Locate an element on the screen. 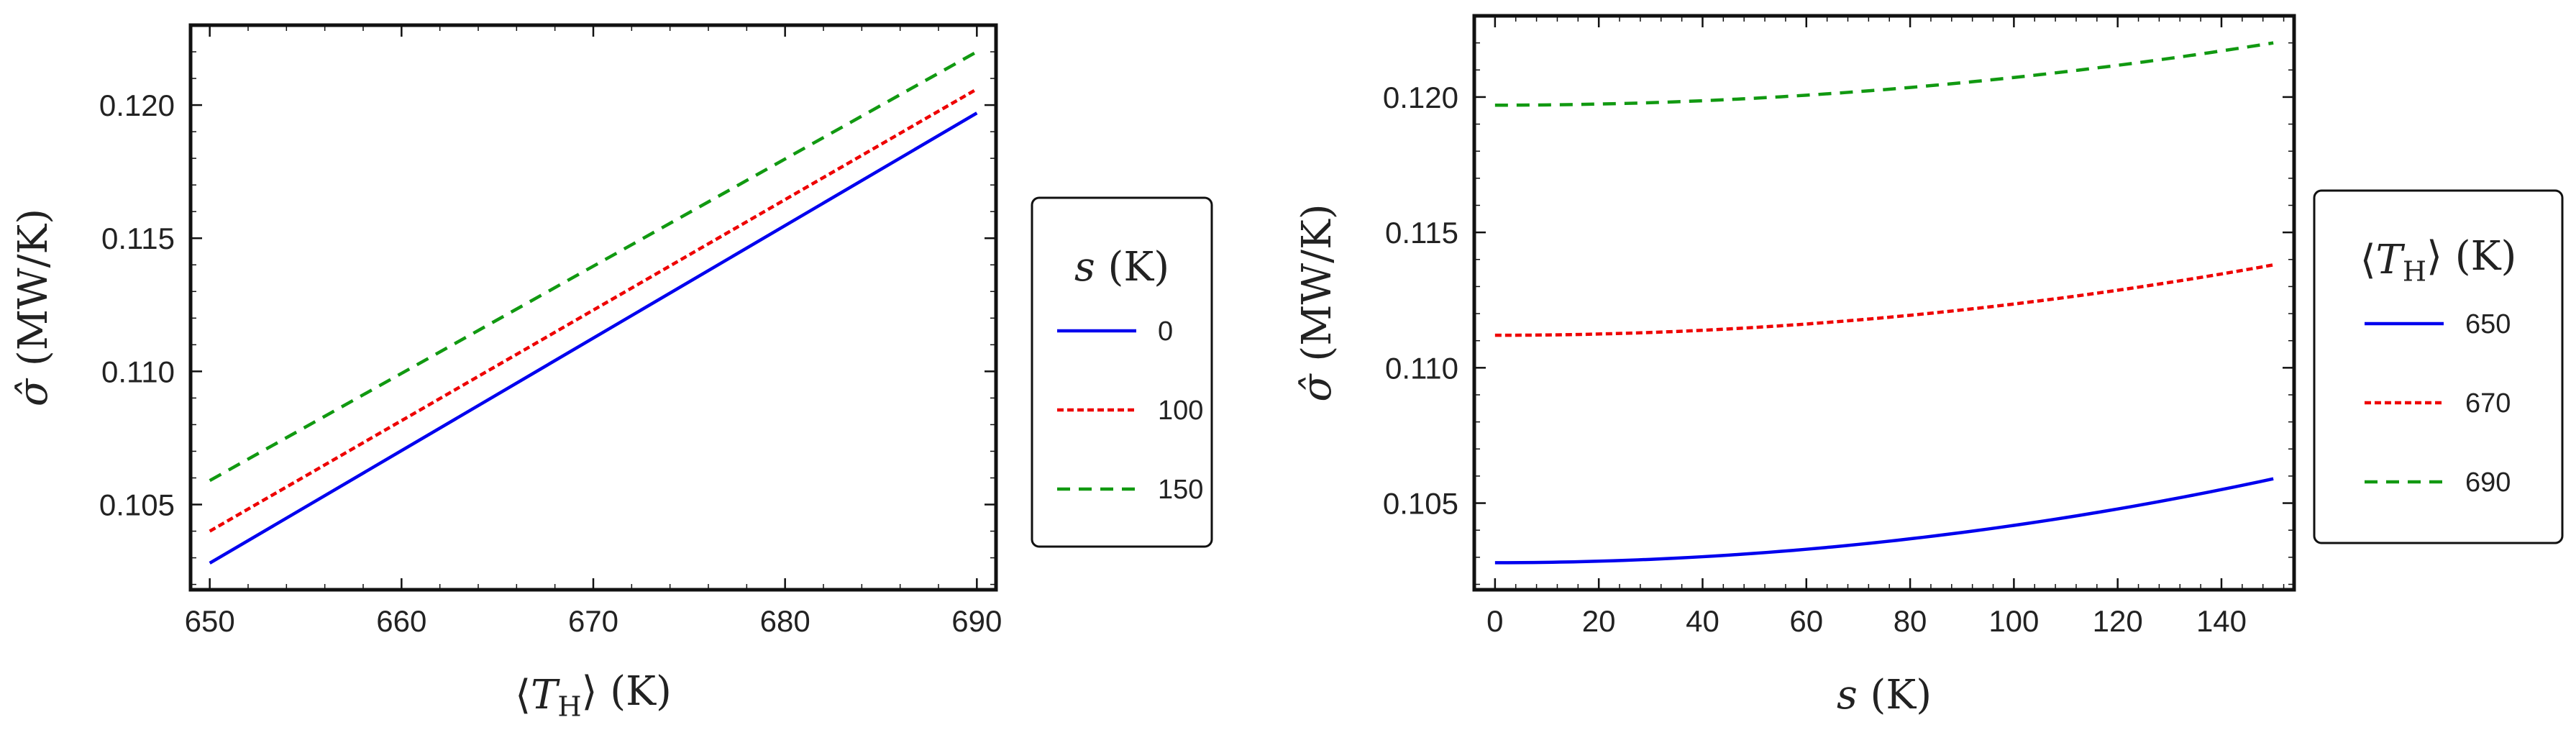 The height and width of the screenshot is (730, 2576). x-tick-label: 660 is located at coordinates (401, 621).